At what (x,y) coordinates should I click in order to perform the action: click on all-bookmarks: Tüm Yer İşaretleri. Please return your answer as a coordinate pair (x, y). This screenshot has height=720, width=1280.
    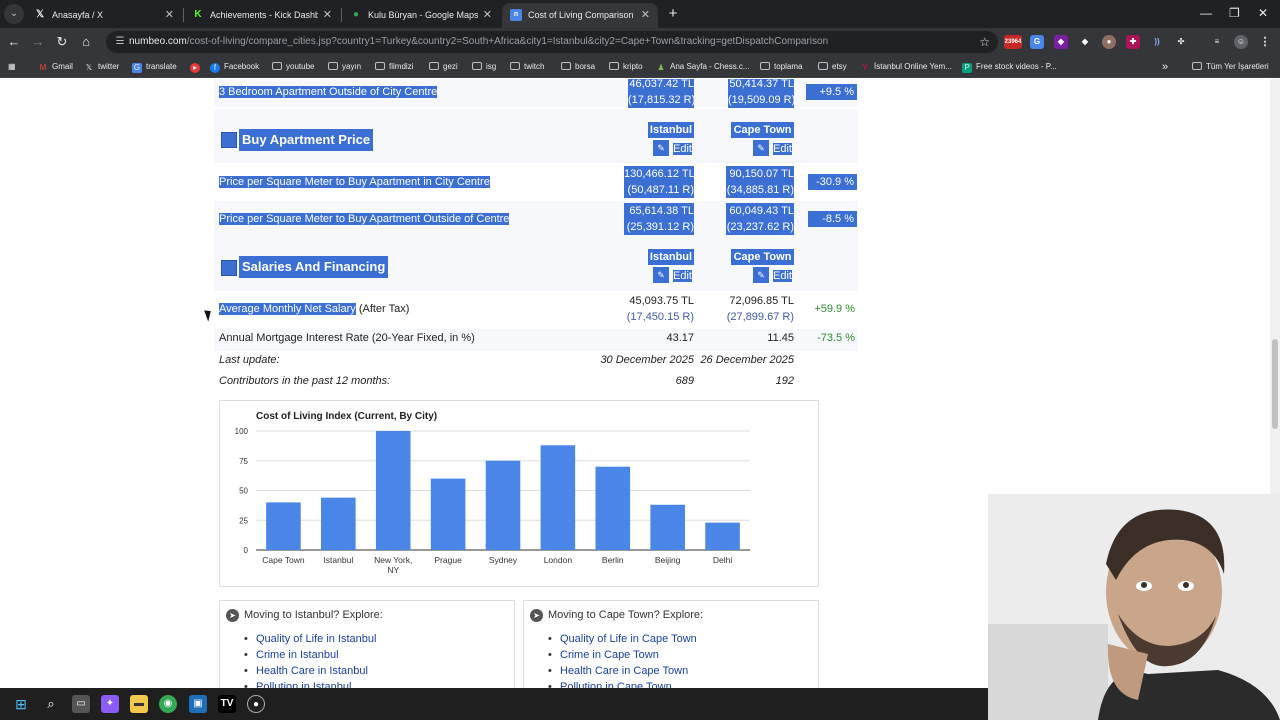
    Looking at the image, I should click on (1230, 67).